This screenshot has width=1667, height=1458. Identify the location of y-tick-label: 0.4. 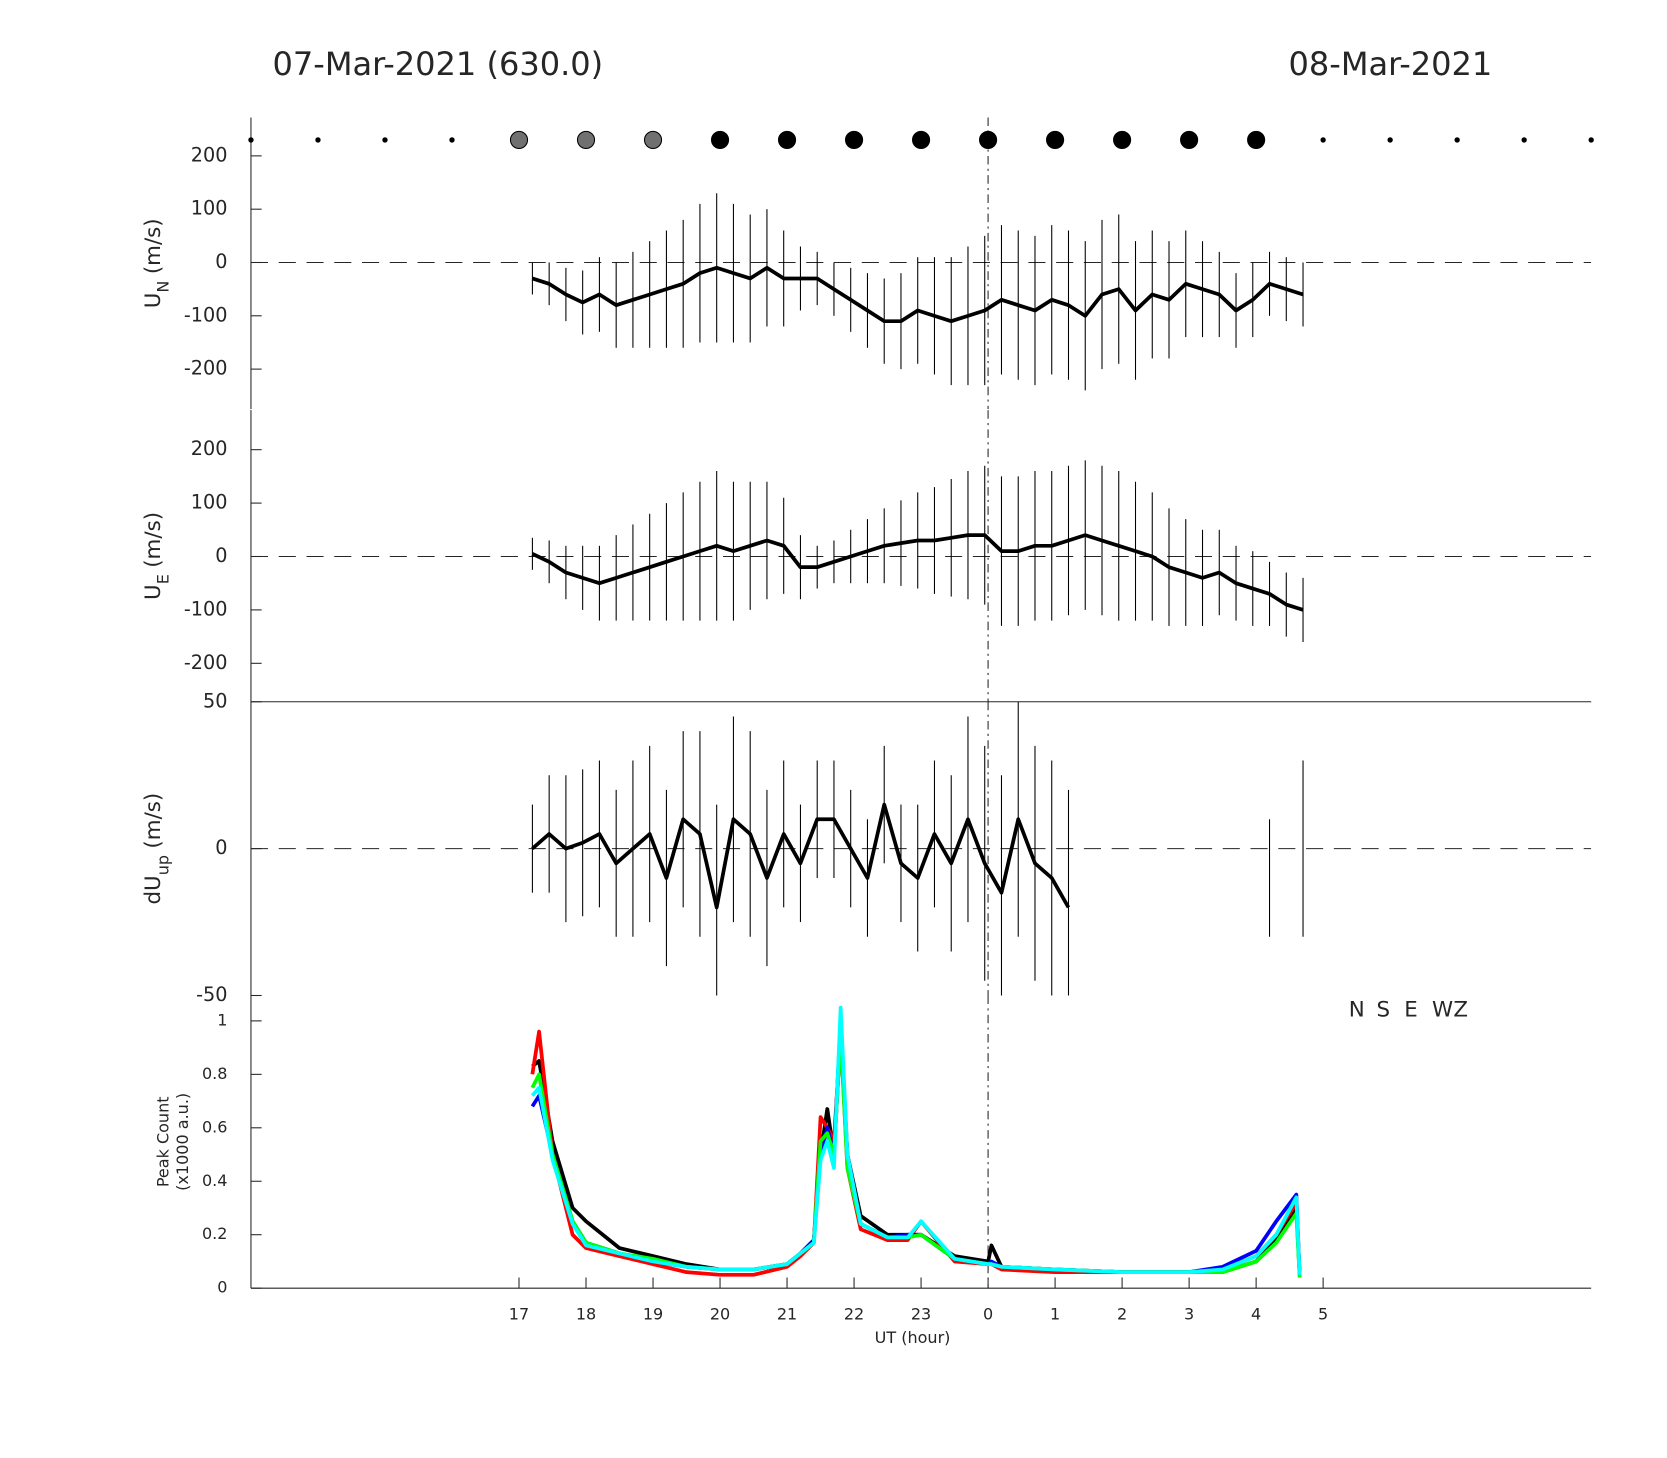
(214, 1180).